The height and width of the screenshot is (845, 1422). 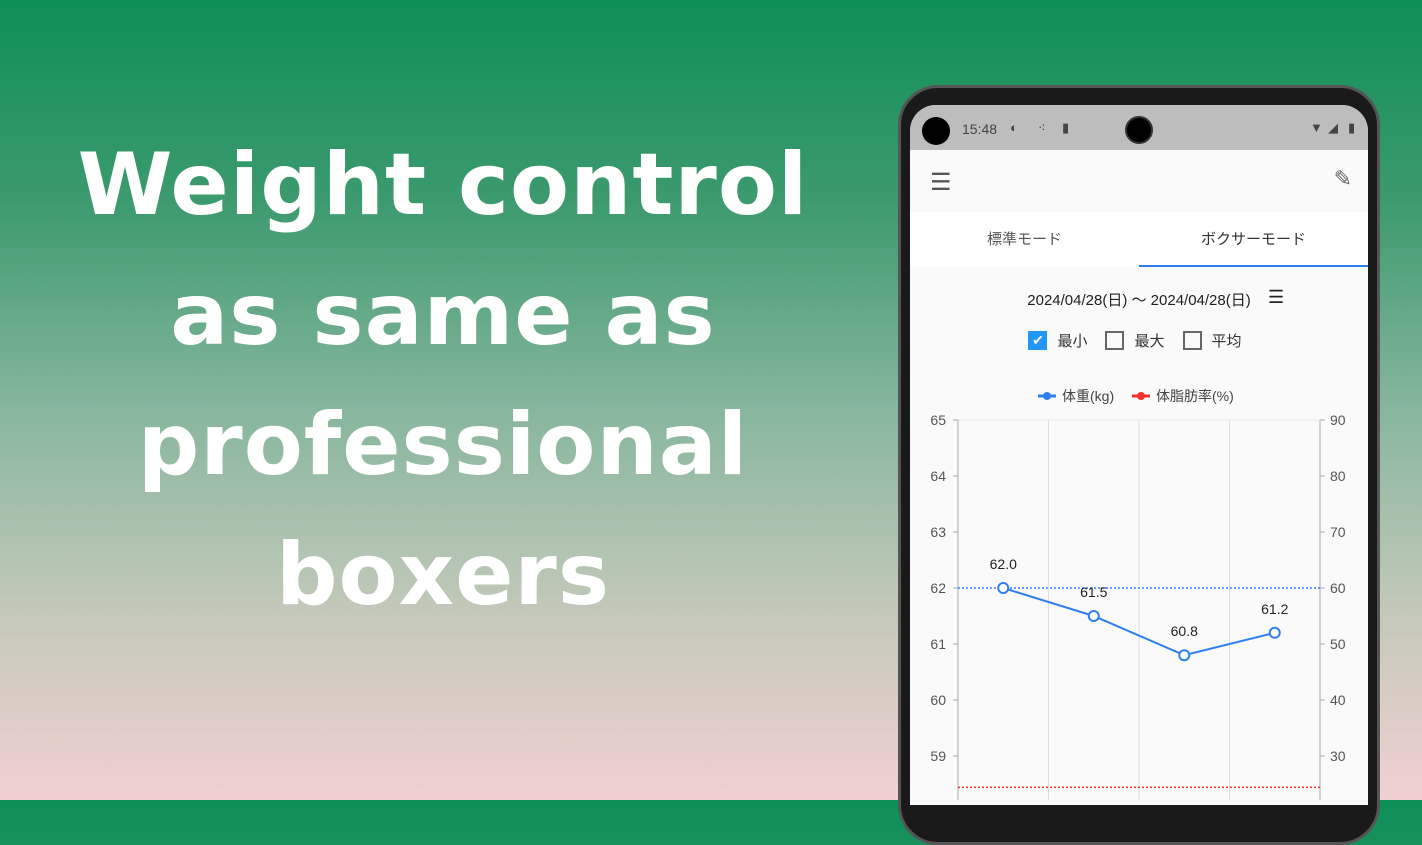 I want to click on headline-line: Weight control, so click(x=443, y=185).